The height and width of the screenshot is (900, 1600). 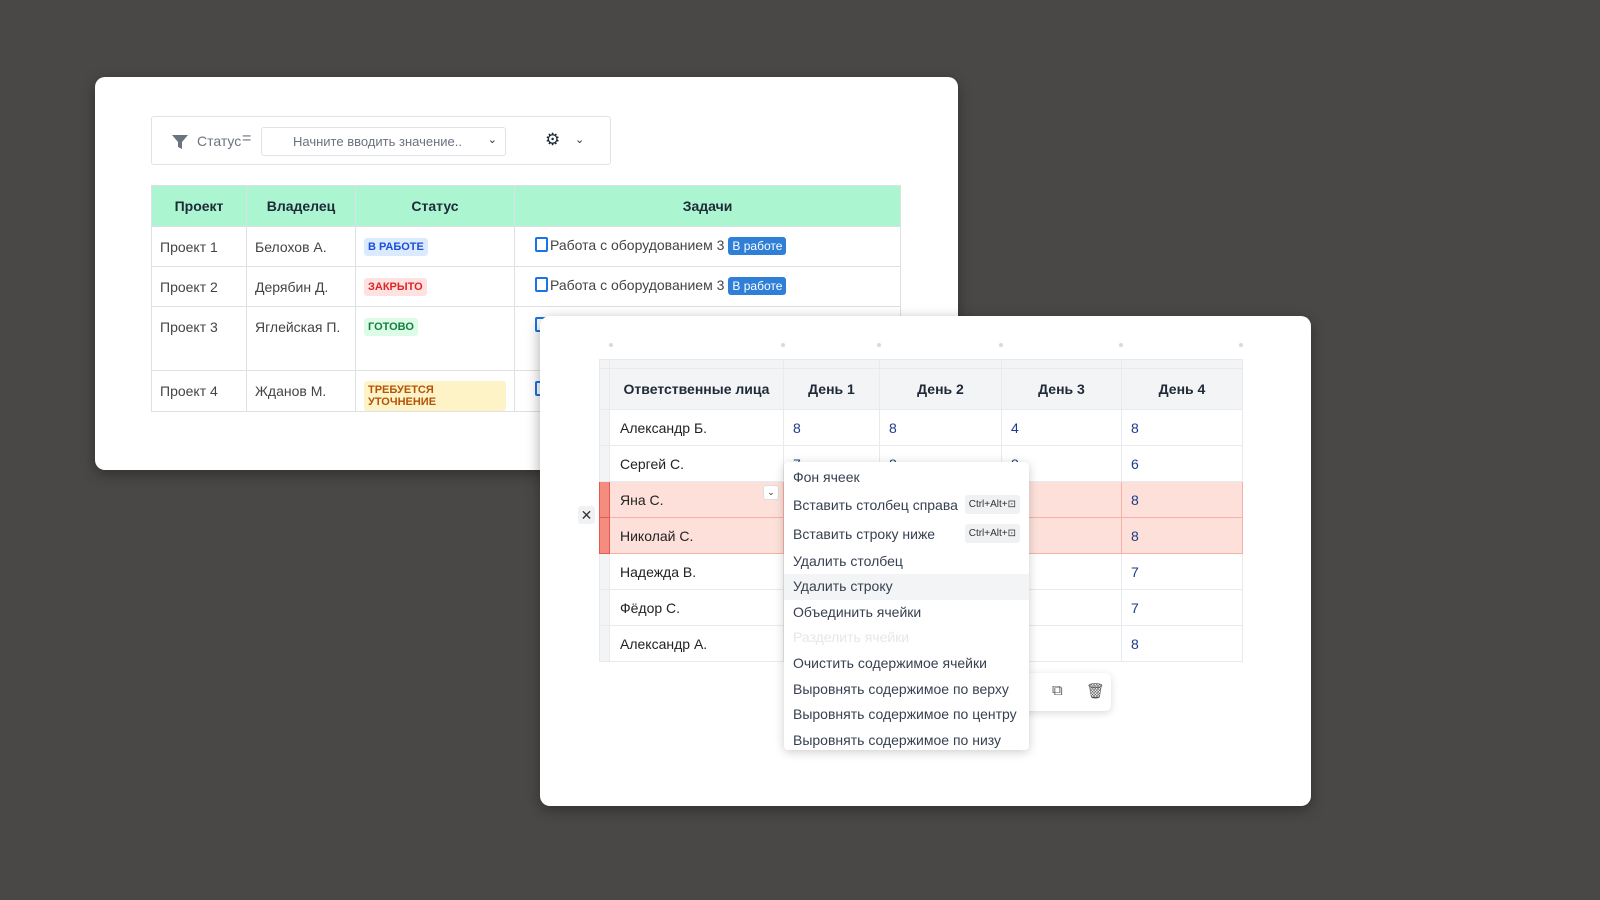 I want to click on menu-item: Вставить столбец справа Ctrl+Alt+⊡, so click(x=906, y=505).